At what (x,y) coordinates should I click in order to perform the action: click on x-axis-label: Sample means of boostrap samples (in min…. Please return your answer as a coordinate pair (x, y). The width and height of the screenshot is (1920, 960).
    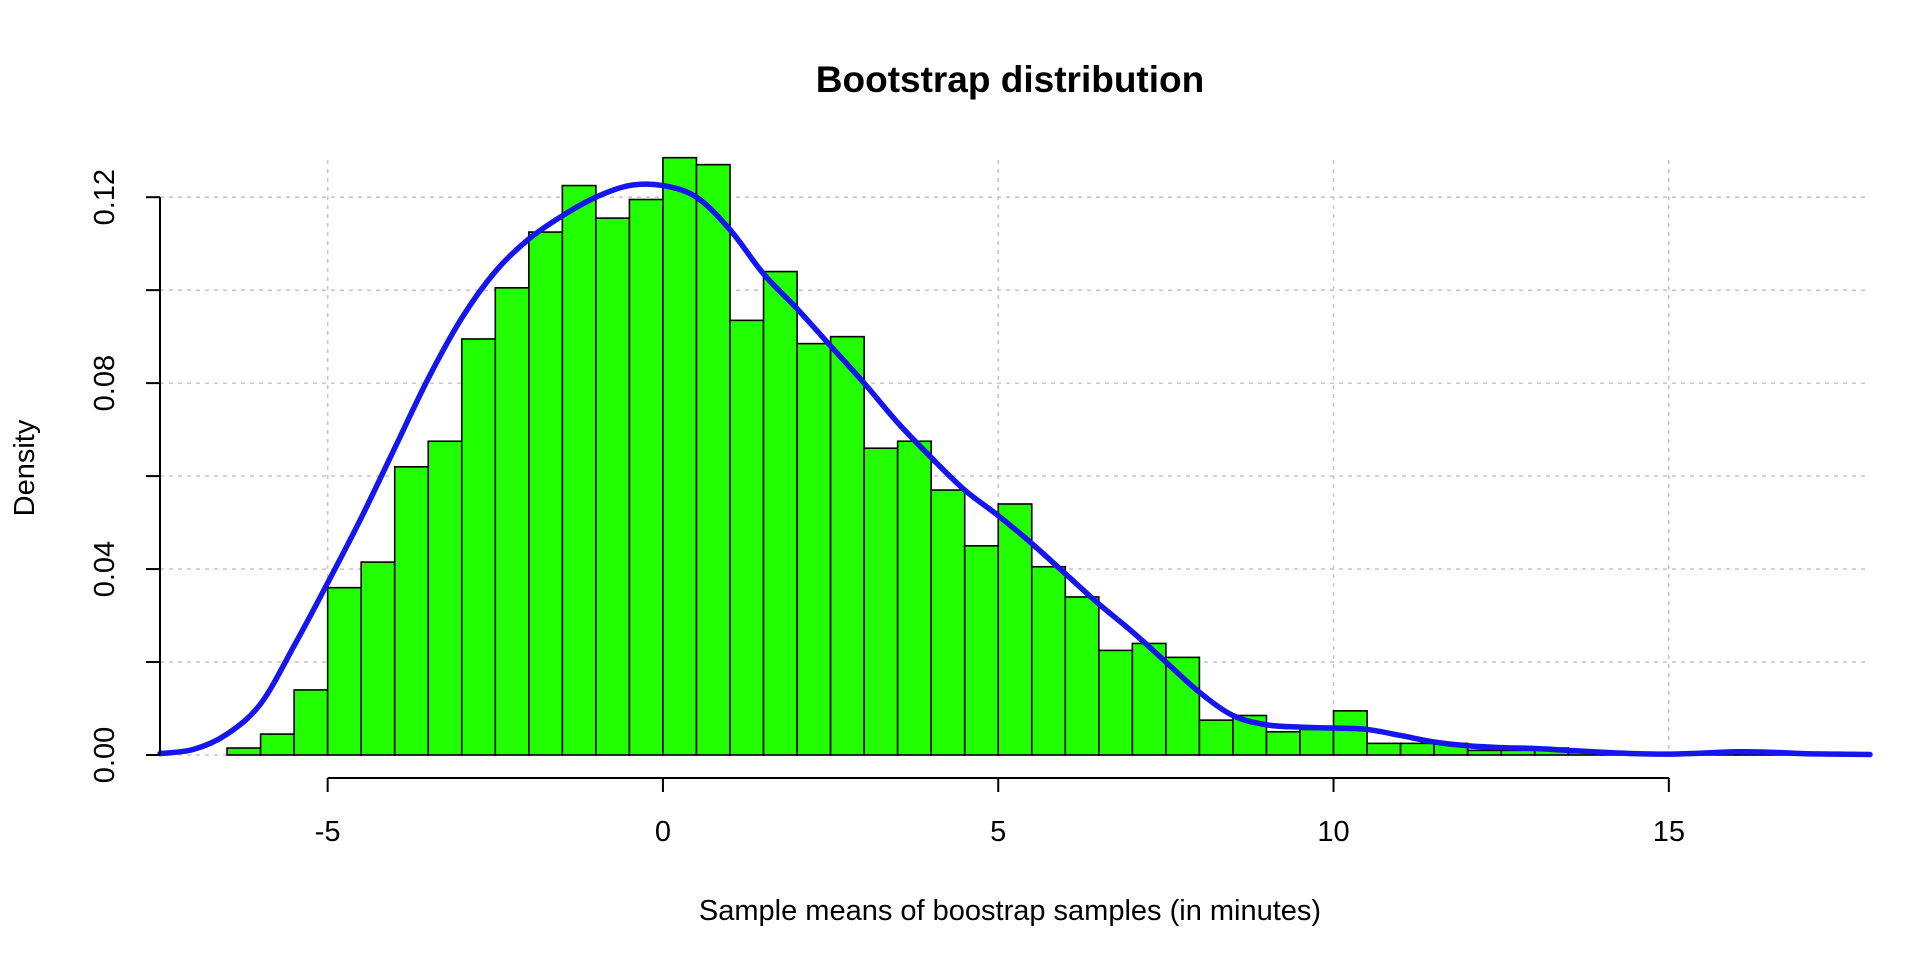
    Looking at the image, I should click on (1010, 911).